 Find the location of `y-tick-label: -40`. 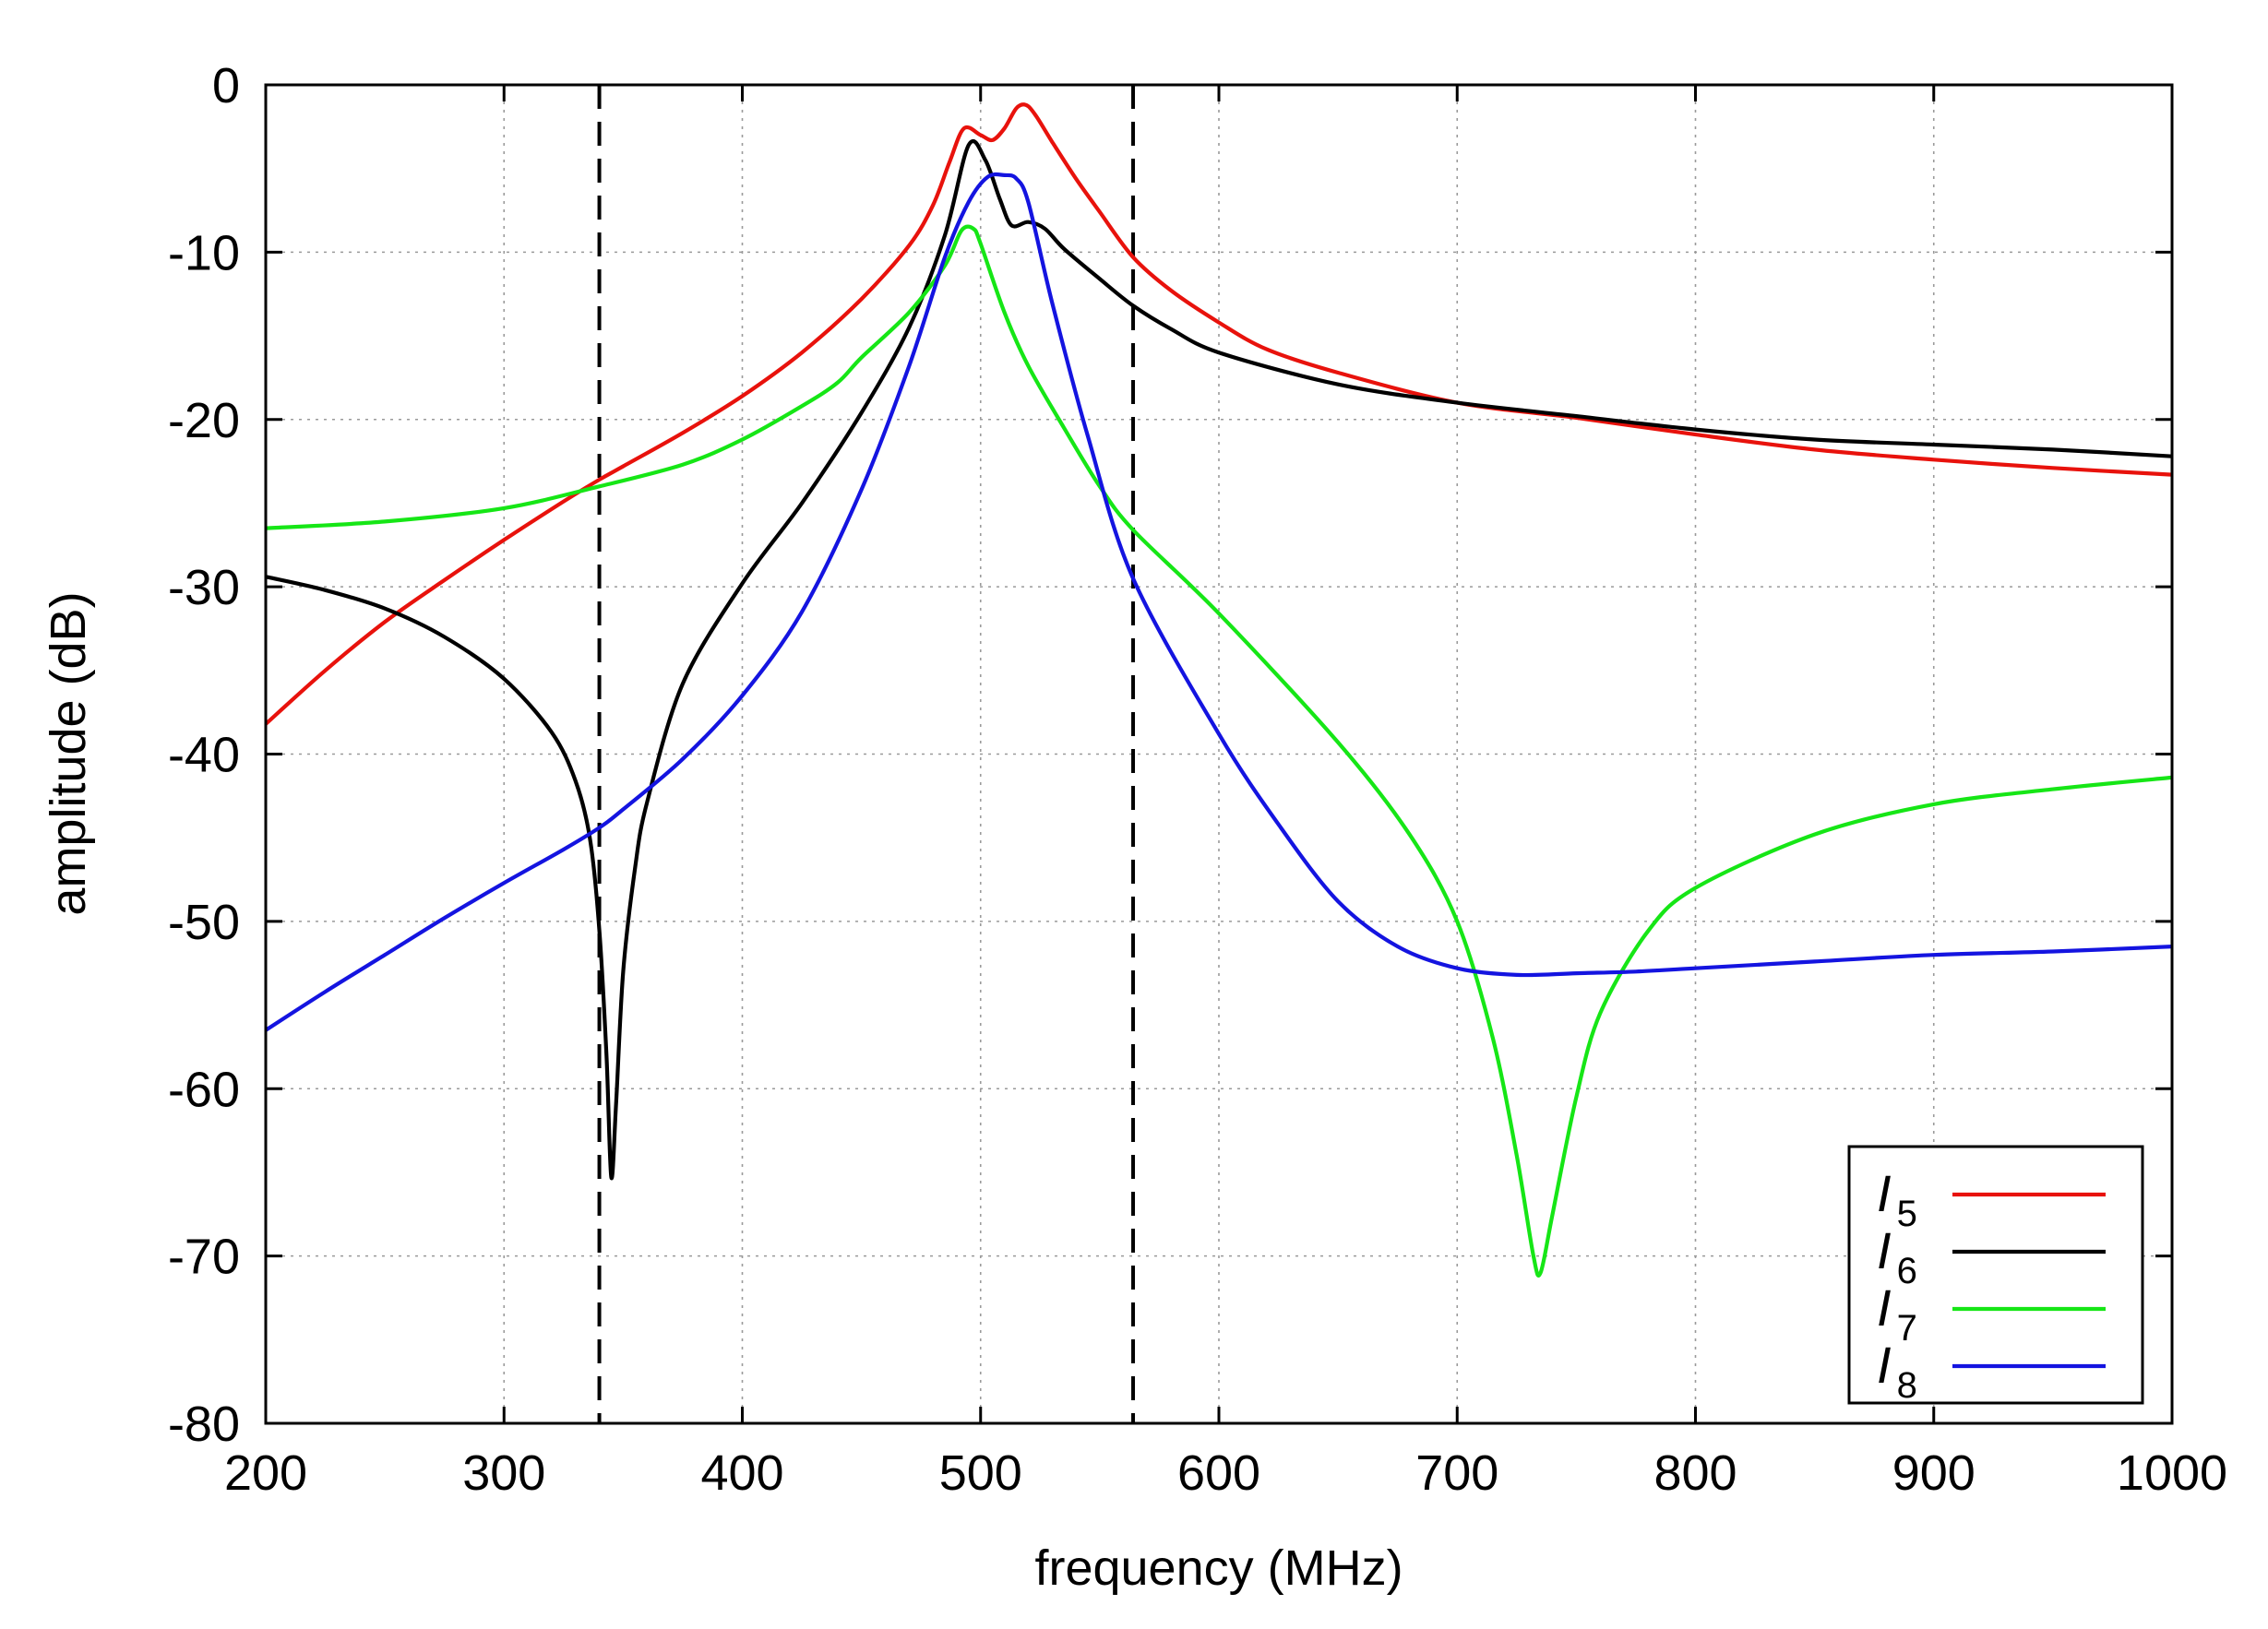

y-tick-label: -40 is located at coordinates (204, 755).